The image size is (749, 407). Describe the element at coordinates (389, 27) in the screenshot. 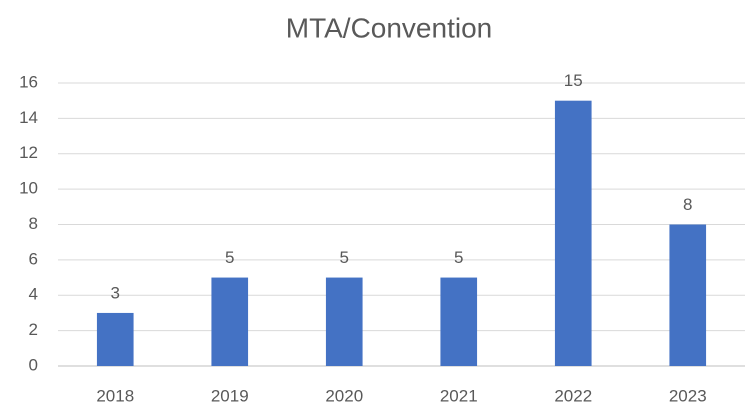

I see `chart-title: MTA/Convention` at that location.